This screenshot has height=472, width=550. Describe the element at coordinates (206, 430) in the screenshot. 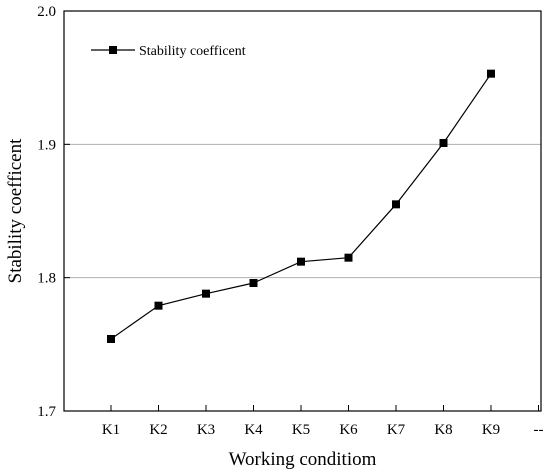

I see `x-tick-label: K3` at that location.